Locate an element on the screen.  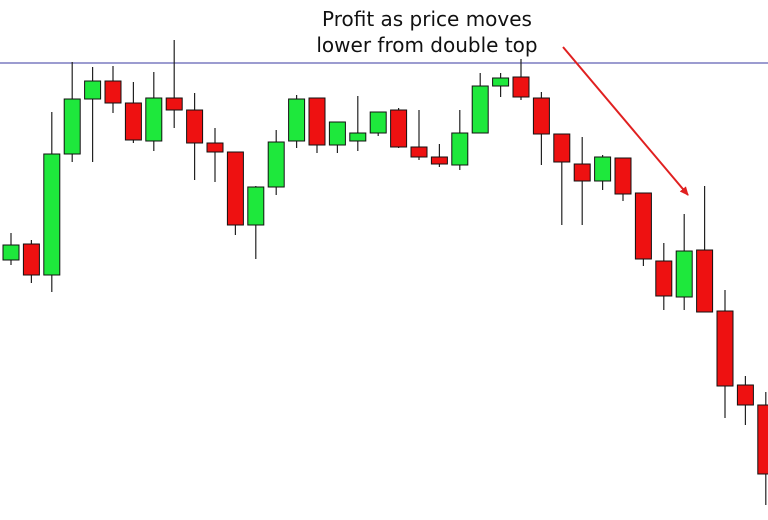
arrow is located at coordinates (625, 121).